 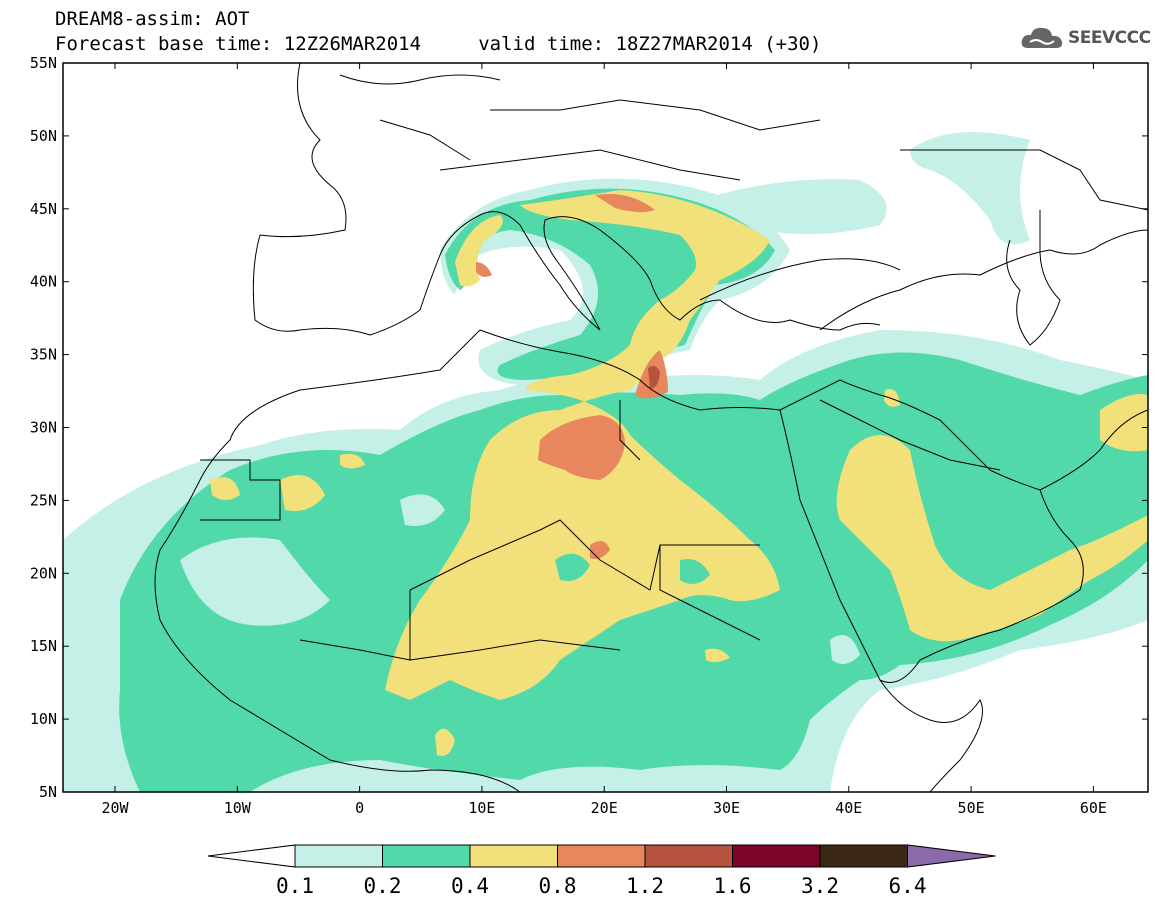 What do you see at coordinates (43, 719) in the screenshot?
I see `lat-label: 10N` at bounding box center [43, 719].